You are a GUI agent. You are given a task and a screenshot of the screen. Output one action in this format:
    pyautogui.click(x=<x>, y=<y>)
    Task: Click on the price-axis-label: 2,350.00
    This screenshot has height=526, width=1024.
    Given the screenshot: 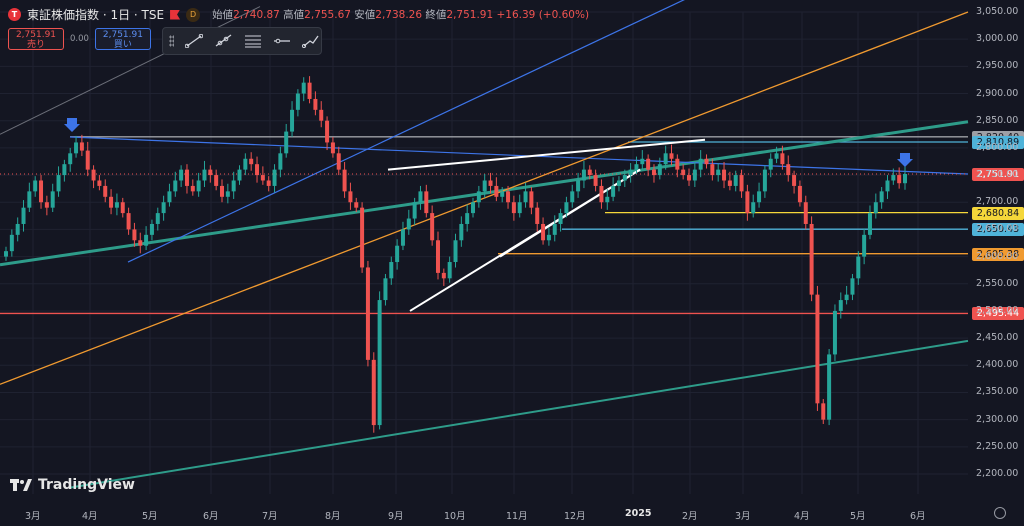 What is the action you would take?
    pyautogui.click(x=997, y=392)
    